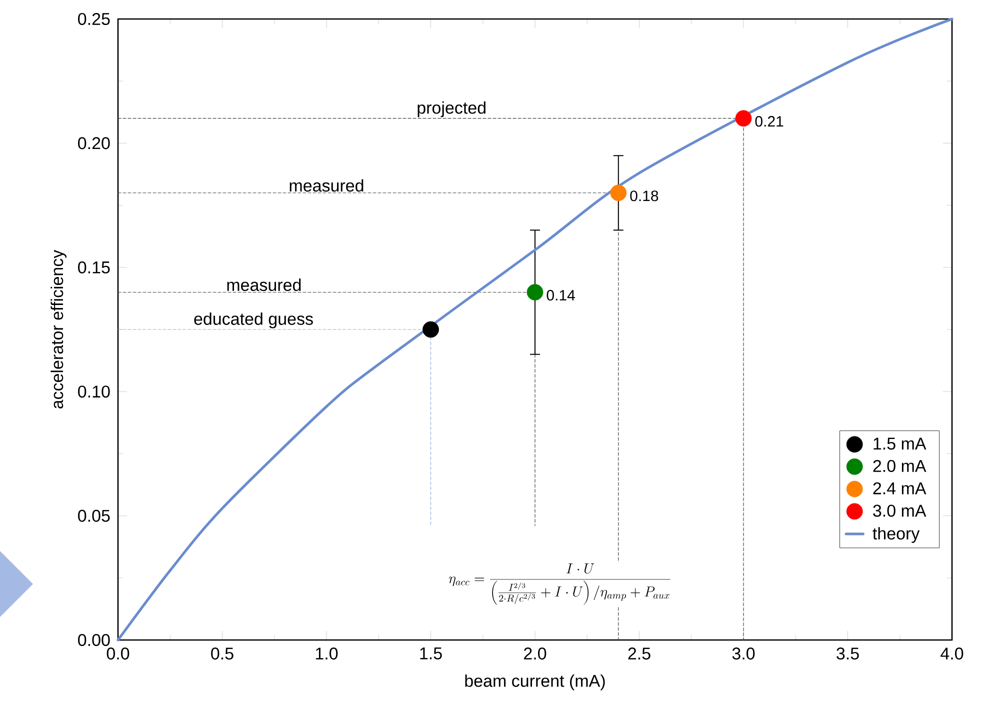 Image resolution: width=989 pixels, height=724 pixels. I want to click on legend-label: 3.0 mA, so click(899, 510).